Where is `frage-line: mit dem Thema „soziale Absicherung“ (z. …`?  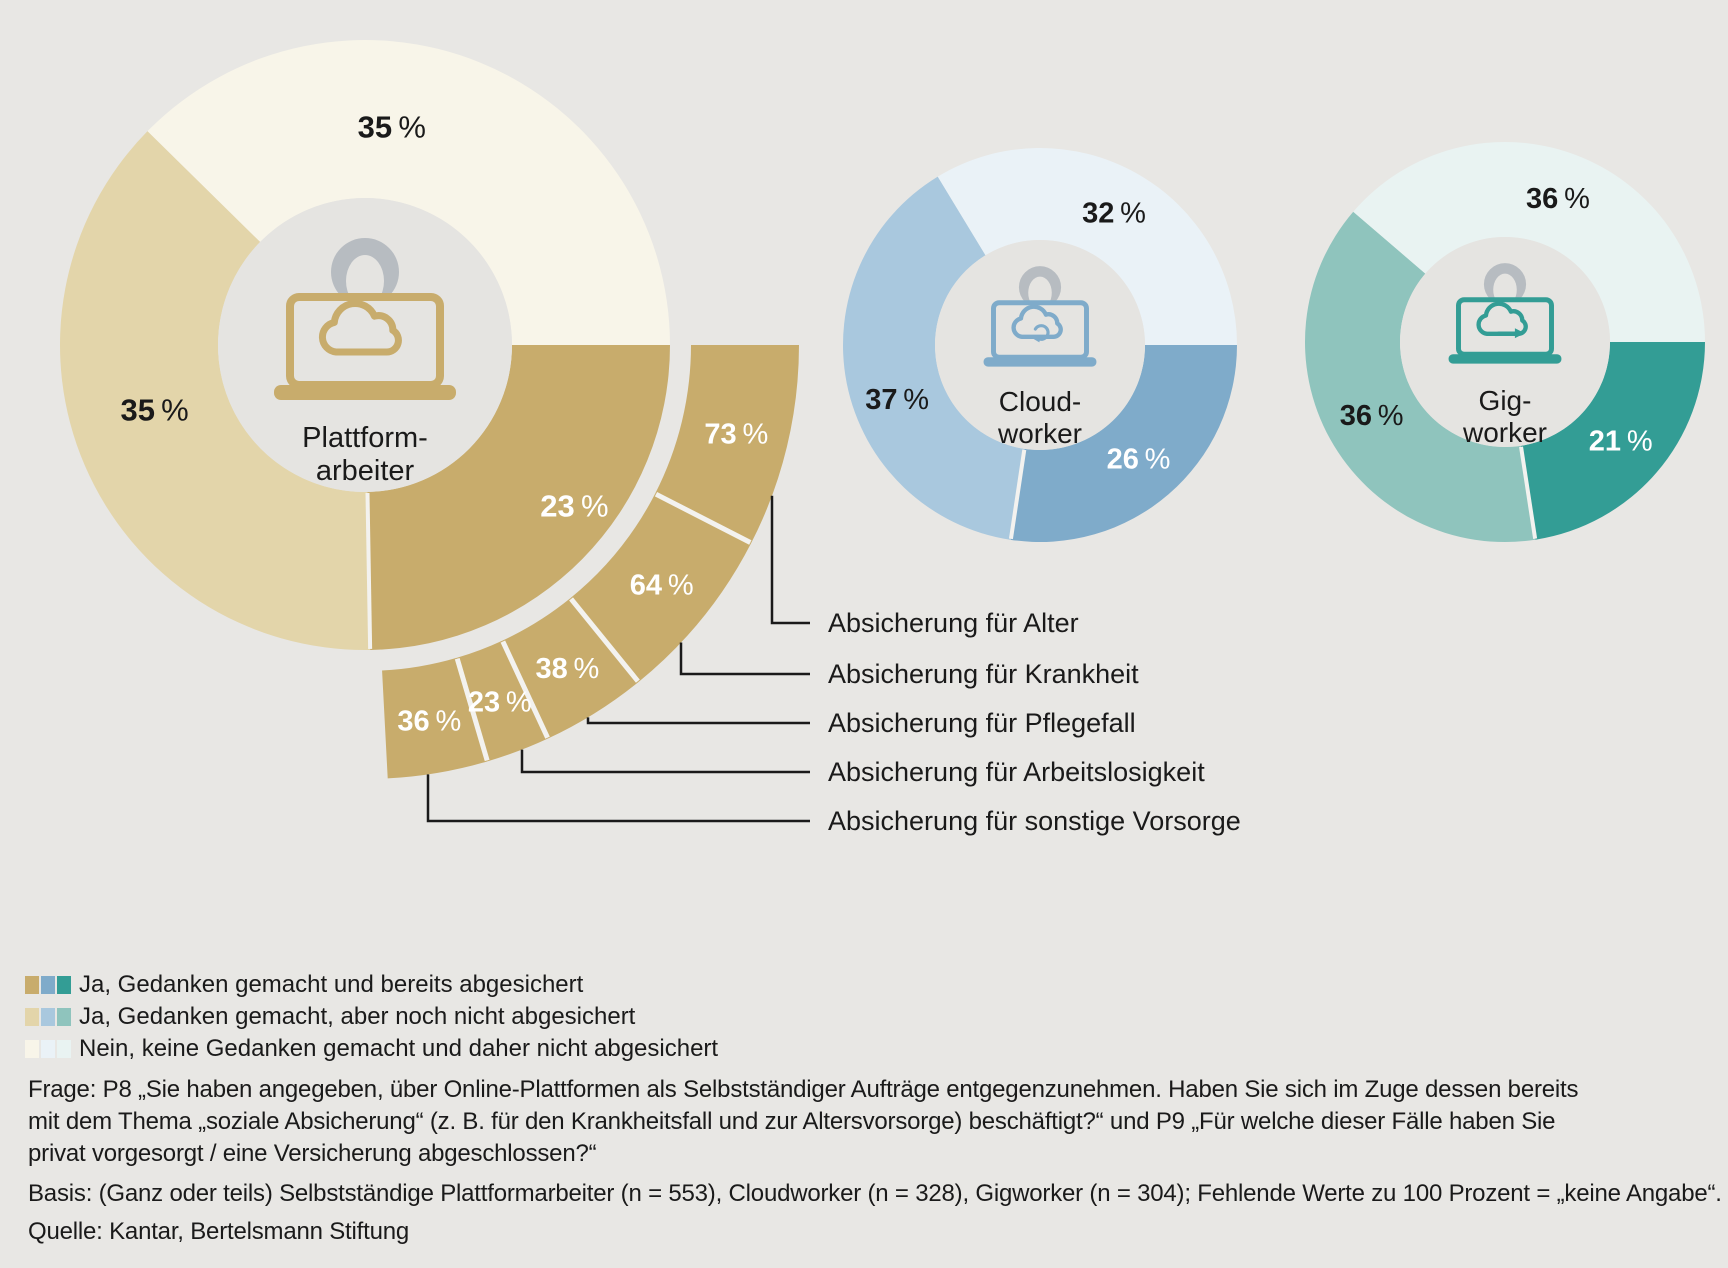
frage-line: mit dem Thema „soziale Absicherung“ (z. … is located at coordinates (792, 1121).